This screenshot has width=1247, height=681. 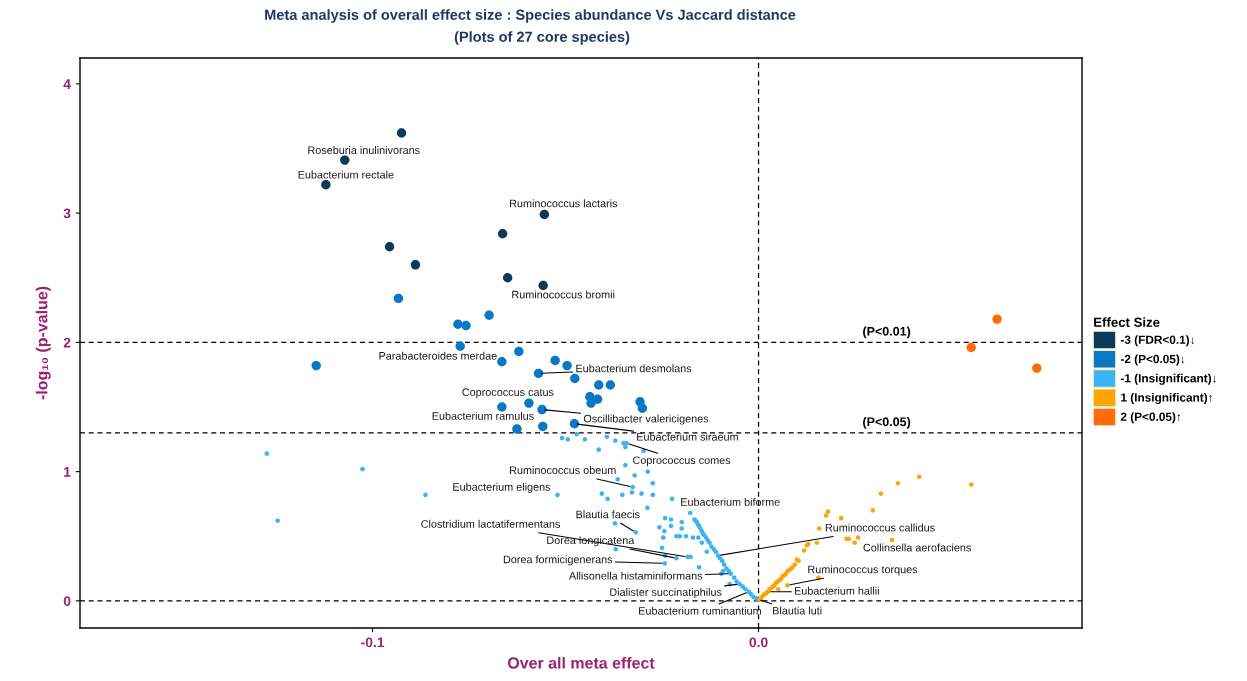 I want to click on annotation: Collinsella aerofaciens, so click(x=917, y=547).